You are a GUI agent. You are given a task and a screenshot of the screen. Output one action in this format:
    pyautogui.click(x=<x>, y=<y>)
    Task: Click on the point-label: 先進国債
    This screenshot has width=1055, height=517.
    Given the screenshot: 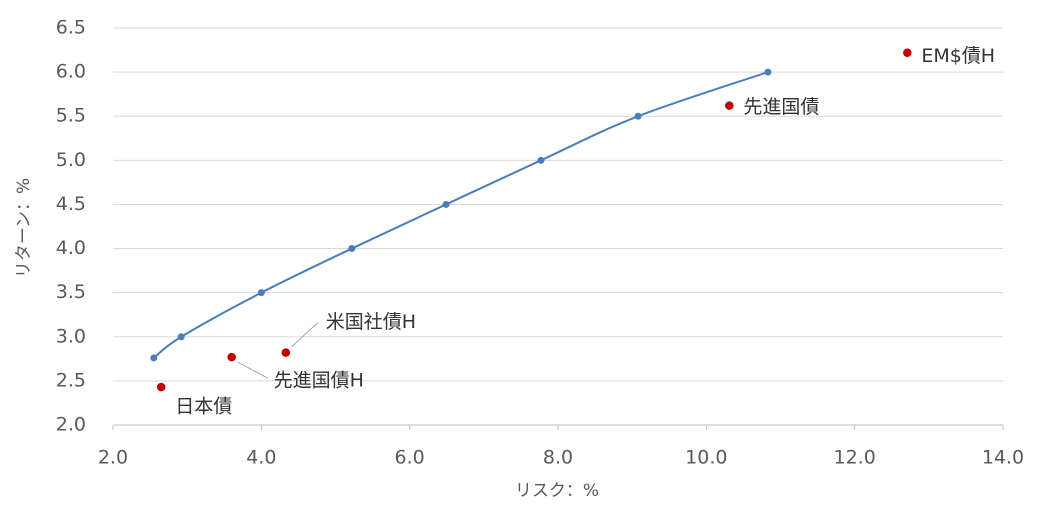 What is the action you would take?
    pyautogui.click(x=781, y=107)
    